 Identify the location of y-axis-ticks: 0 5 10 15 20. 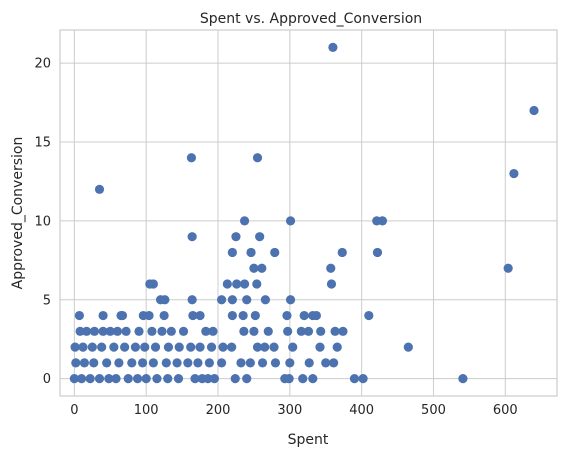
(42, 222).